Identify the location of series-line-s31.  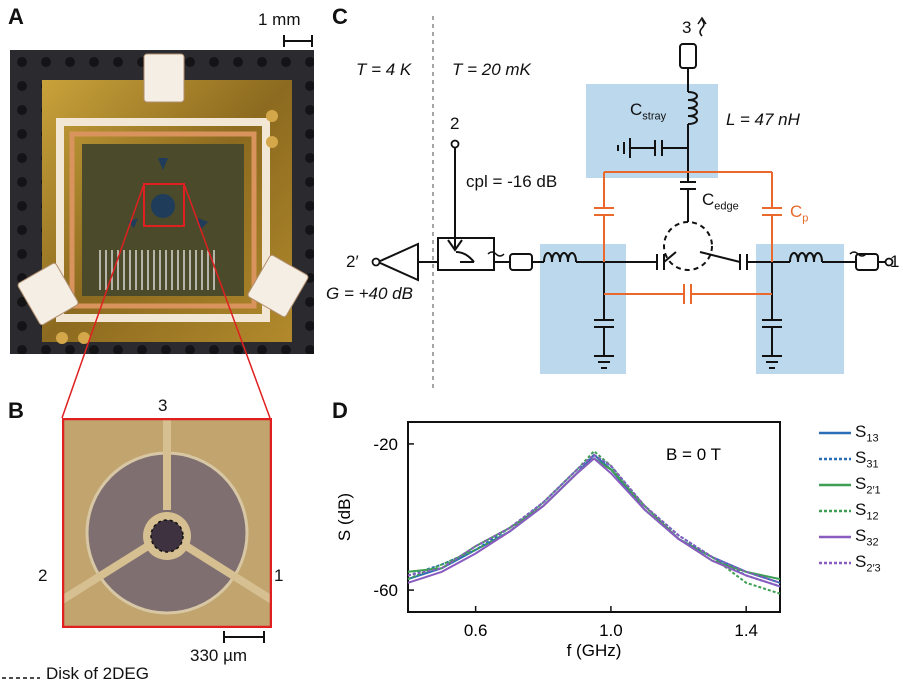
(594, 520).